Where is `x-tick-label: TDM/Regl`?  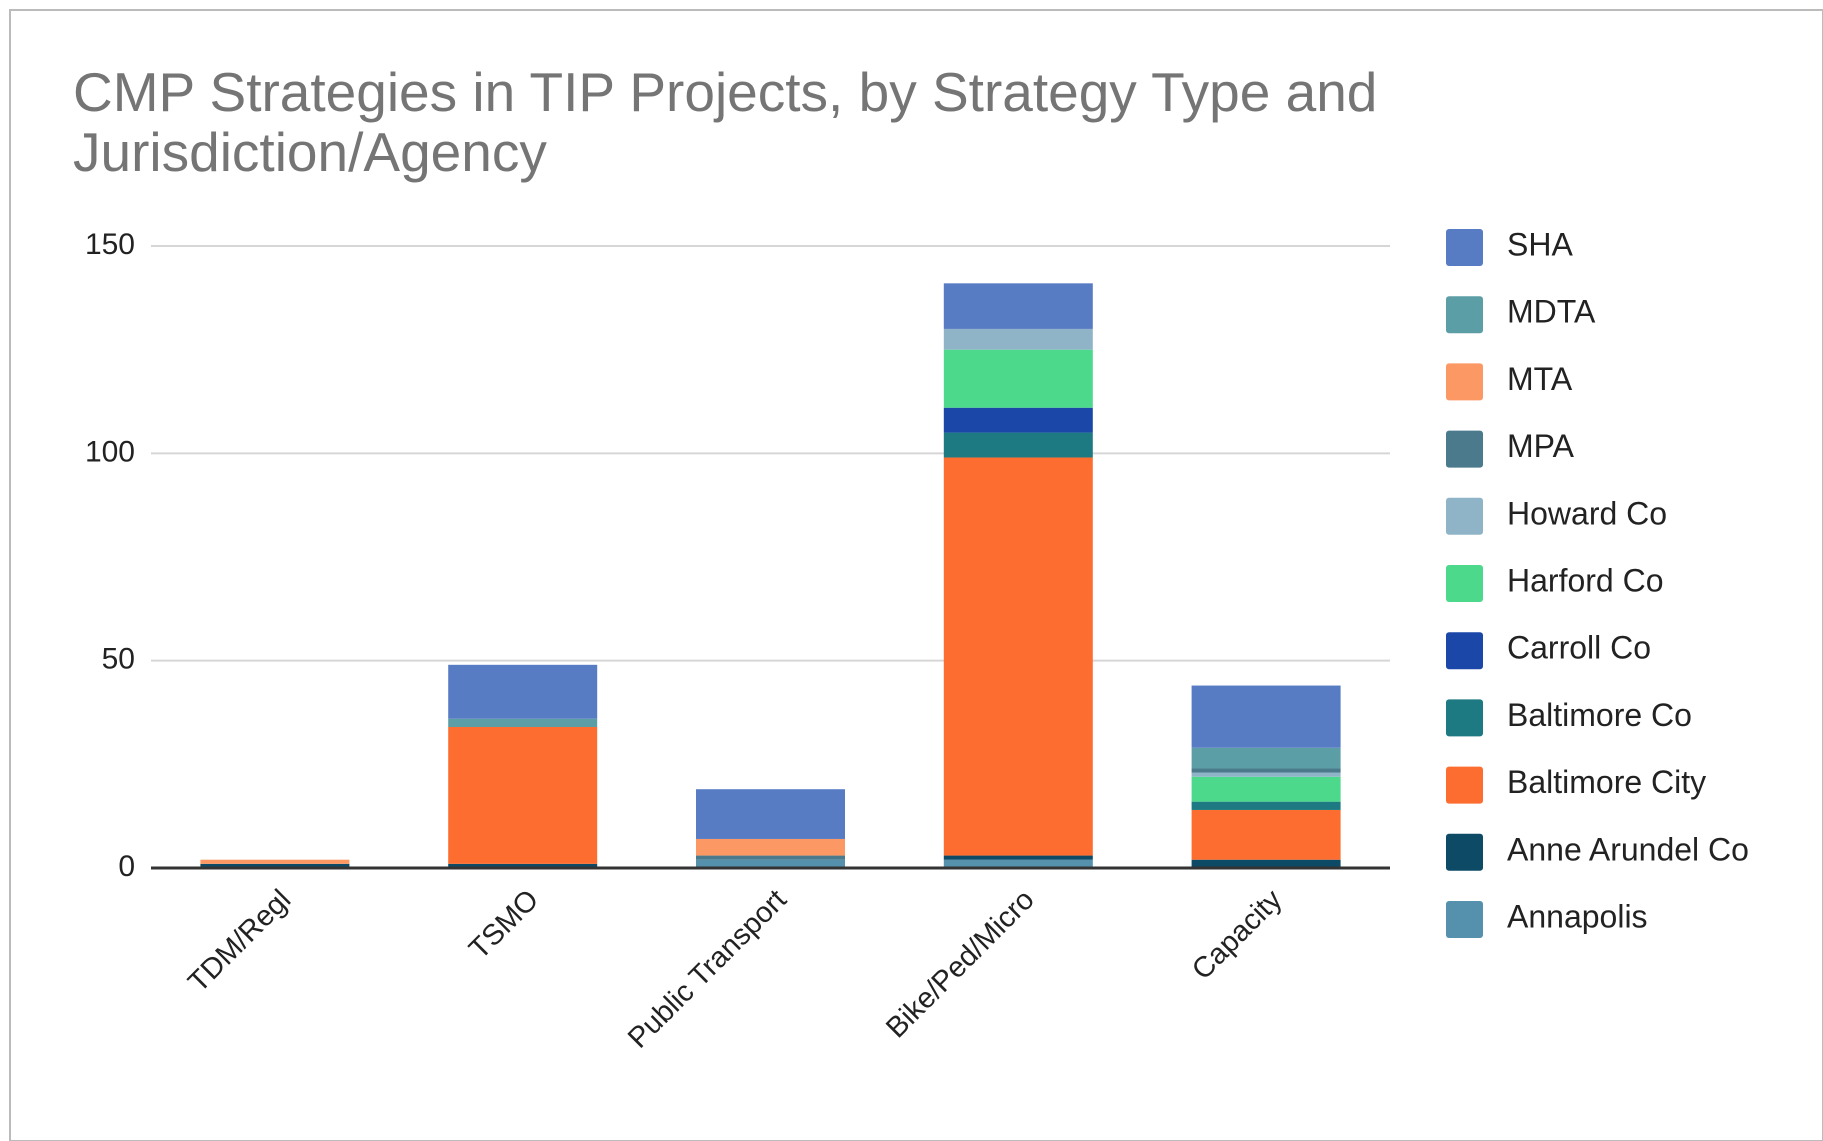 x-tick-label: TDM/Regl is located at coordinates (239, 941).